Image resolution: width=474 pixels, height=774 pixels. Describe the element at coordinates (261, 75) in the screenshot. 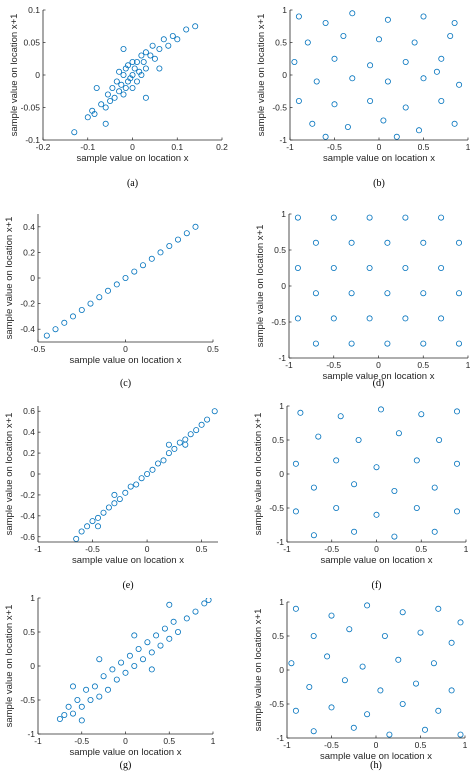

I see `y-axis-label-b: sample value on location x+1` at that location.